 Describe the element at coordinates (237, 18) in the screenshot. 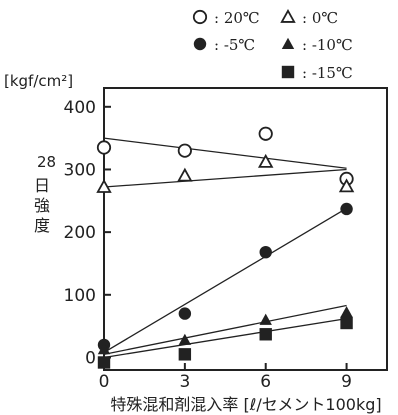

I see `legend-label: : 20℃` at that location.